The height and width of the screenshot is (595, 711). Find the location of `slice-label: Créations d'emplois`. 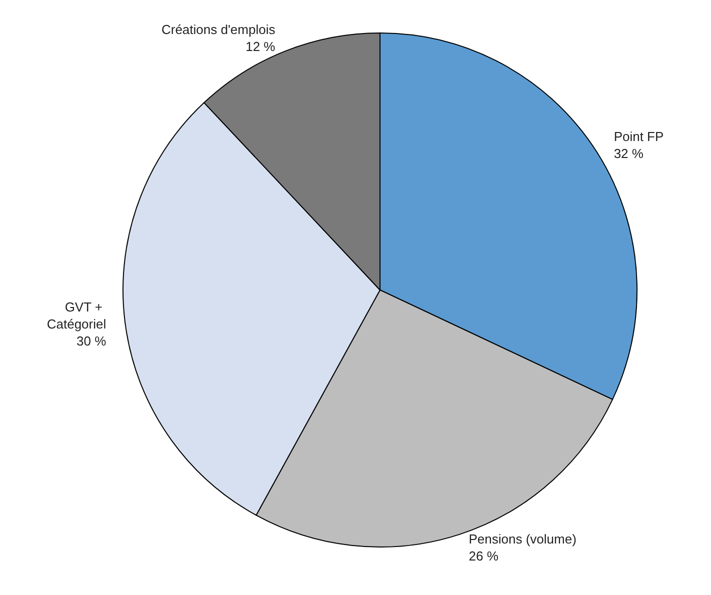

slice-label: Créations d'emplois is located at coordinates (218, 30).